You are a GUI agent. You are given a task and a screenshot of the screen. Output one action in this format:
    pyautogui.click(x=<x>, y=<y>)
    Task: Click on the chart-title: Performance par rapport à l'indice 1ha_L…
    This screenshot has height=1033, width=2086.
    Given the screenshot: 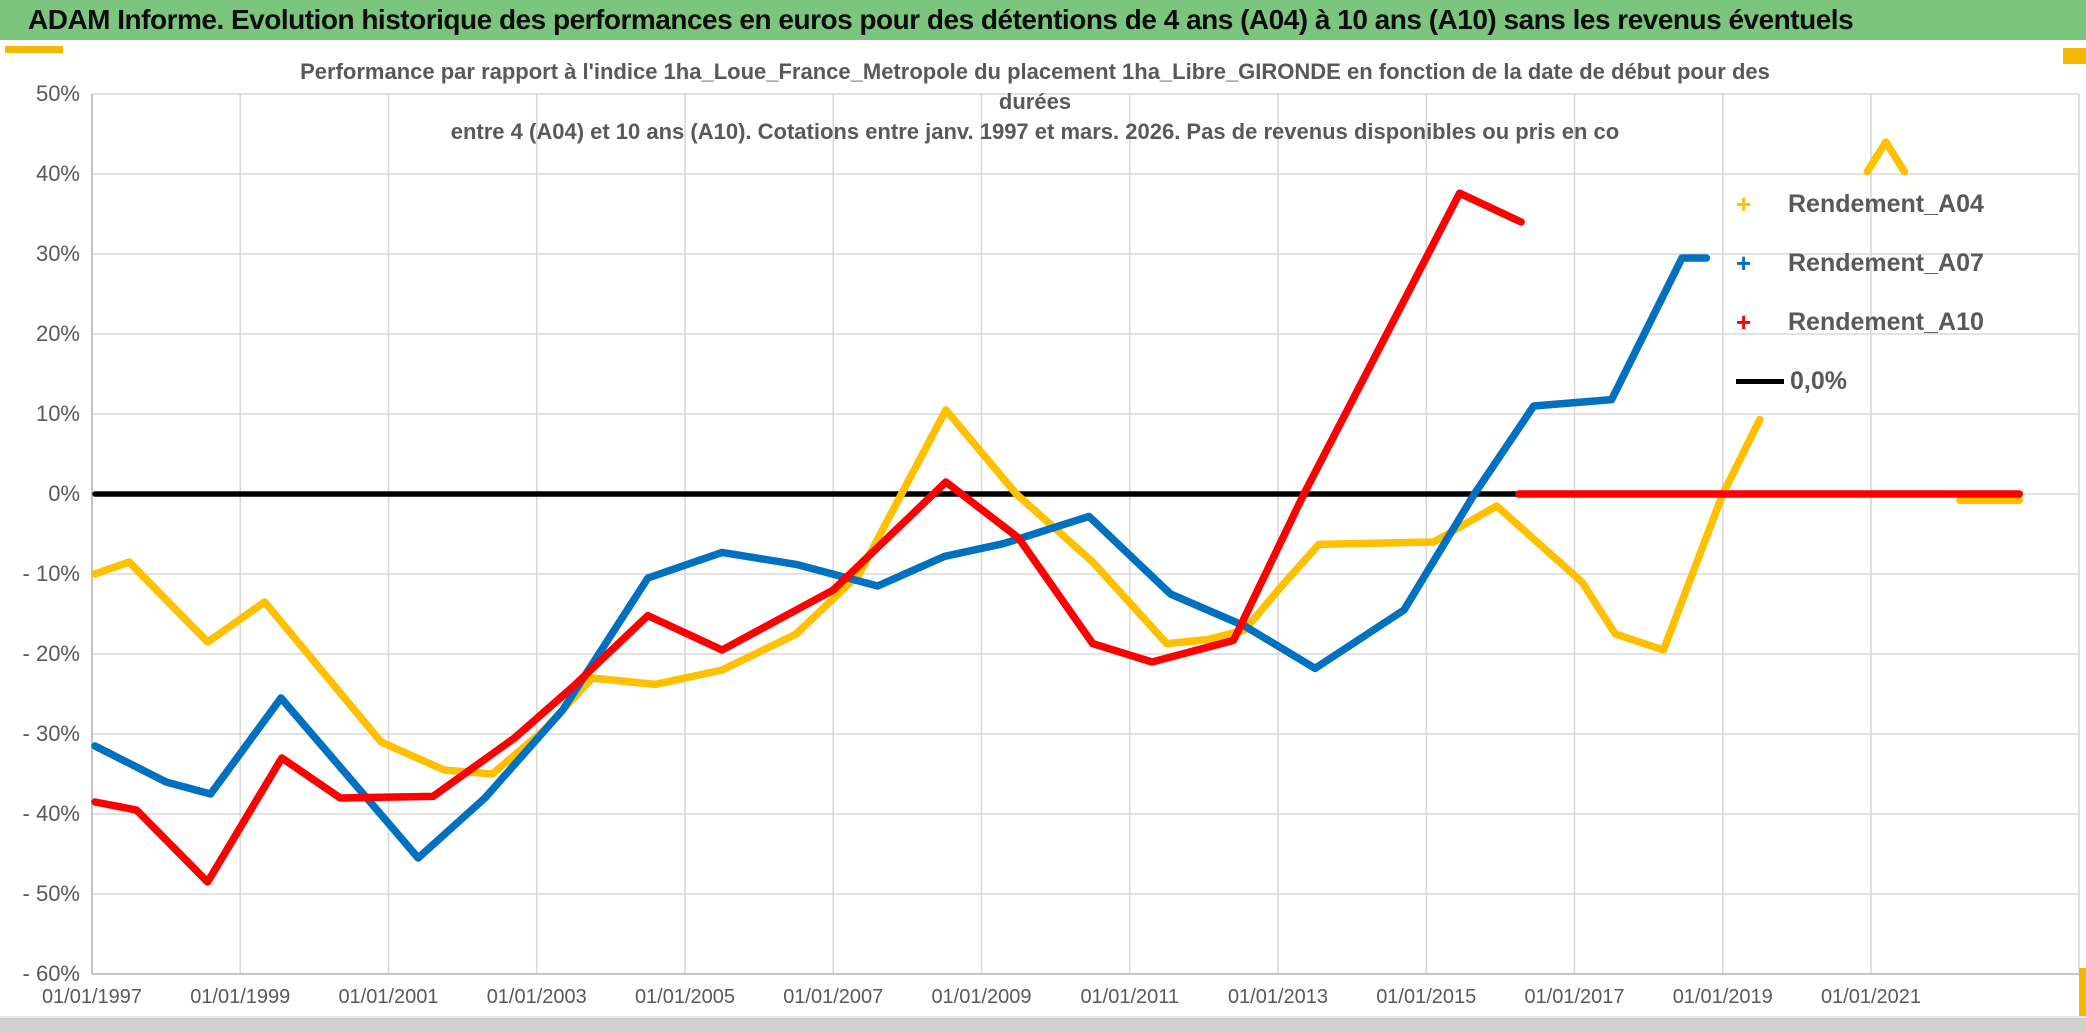 What is the action you would take?
    pyautogui.click(x=1035, y=102)
    